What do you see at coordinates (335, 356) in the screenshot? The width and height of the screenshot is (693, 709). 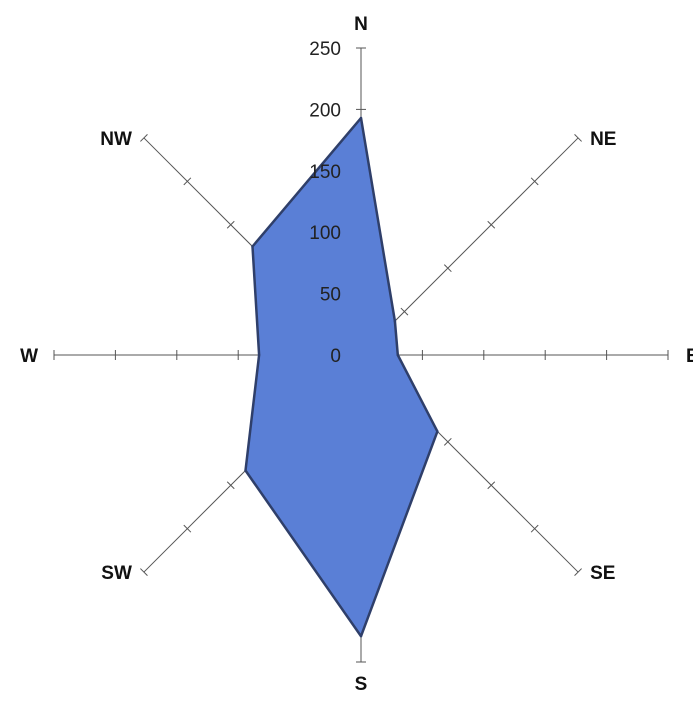 I see `tick-label-0: 0` at bounding box center [335, 356].